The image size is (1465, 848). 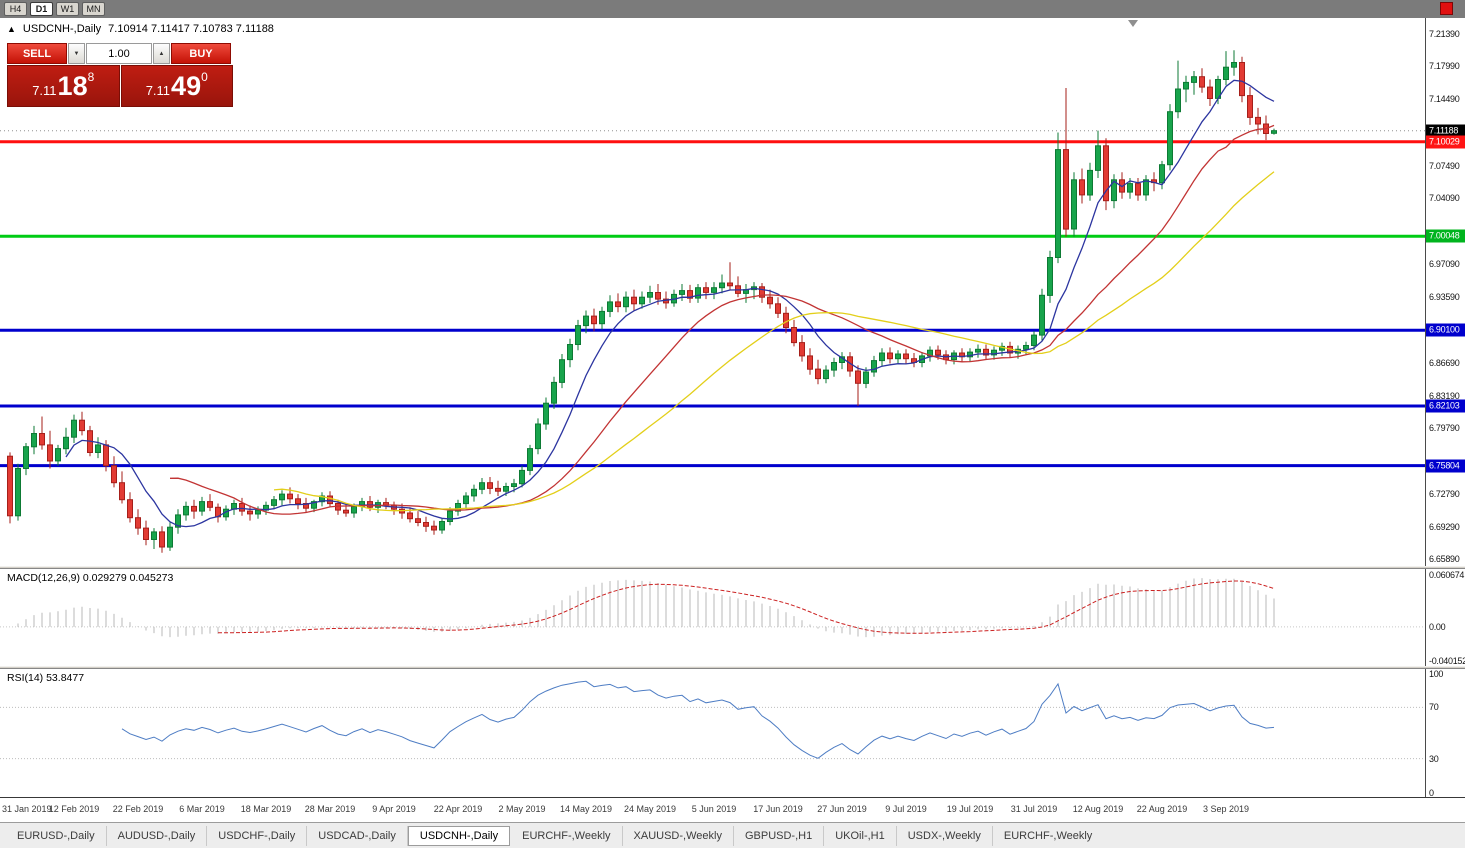 What do you see at coordinates (906, 809) in the screenshot?
I see `time-axis-label: 9 Jul 2019` at bounding box center [906, 809].